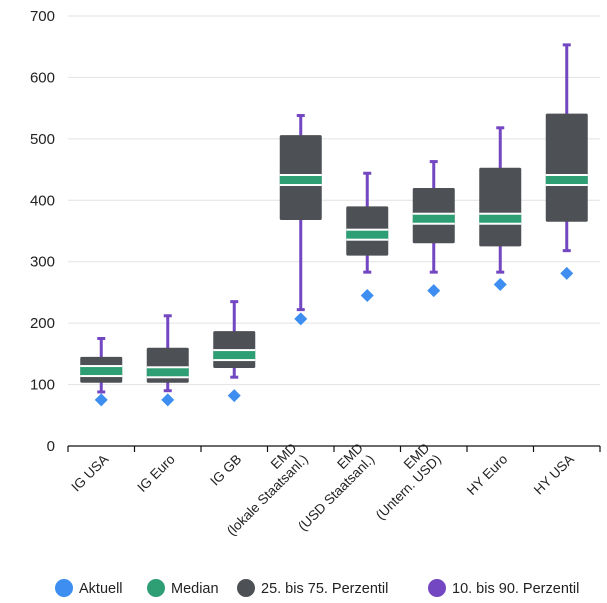  Describe the element at coordinates (42, 323) in the screenshot. I see `y-tick-label-200: 200` at that location.